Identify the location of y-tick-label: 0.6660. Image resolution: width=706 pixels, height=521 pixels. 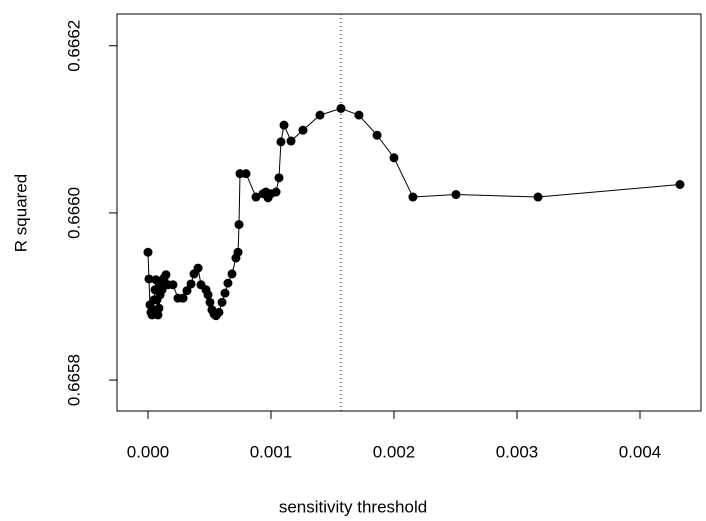
(73, 213).